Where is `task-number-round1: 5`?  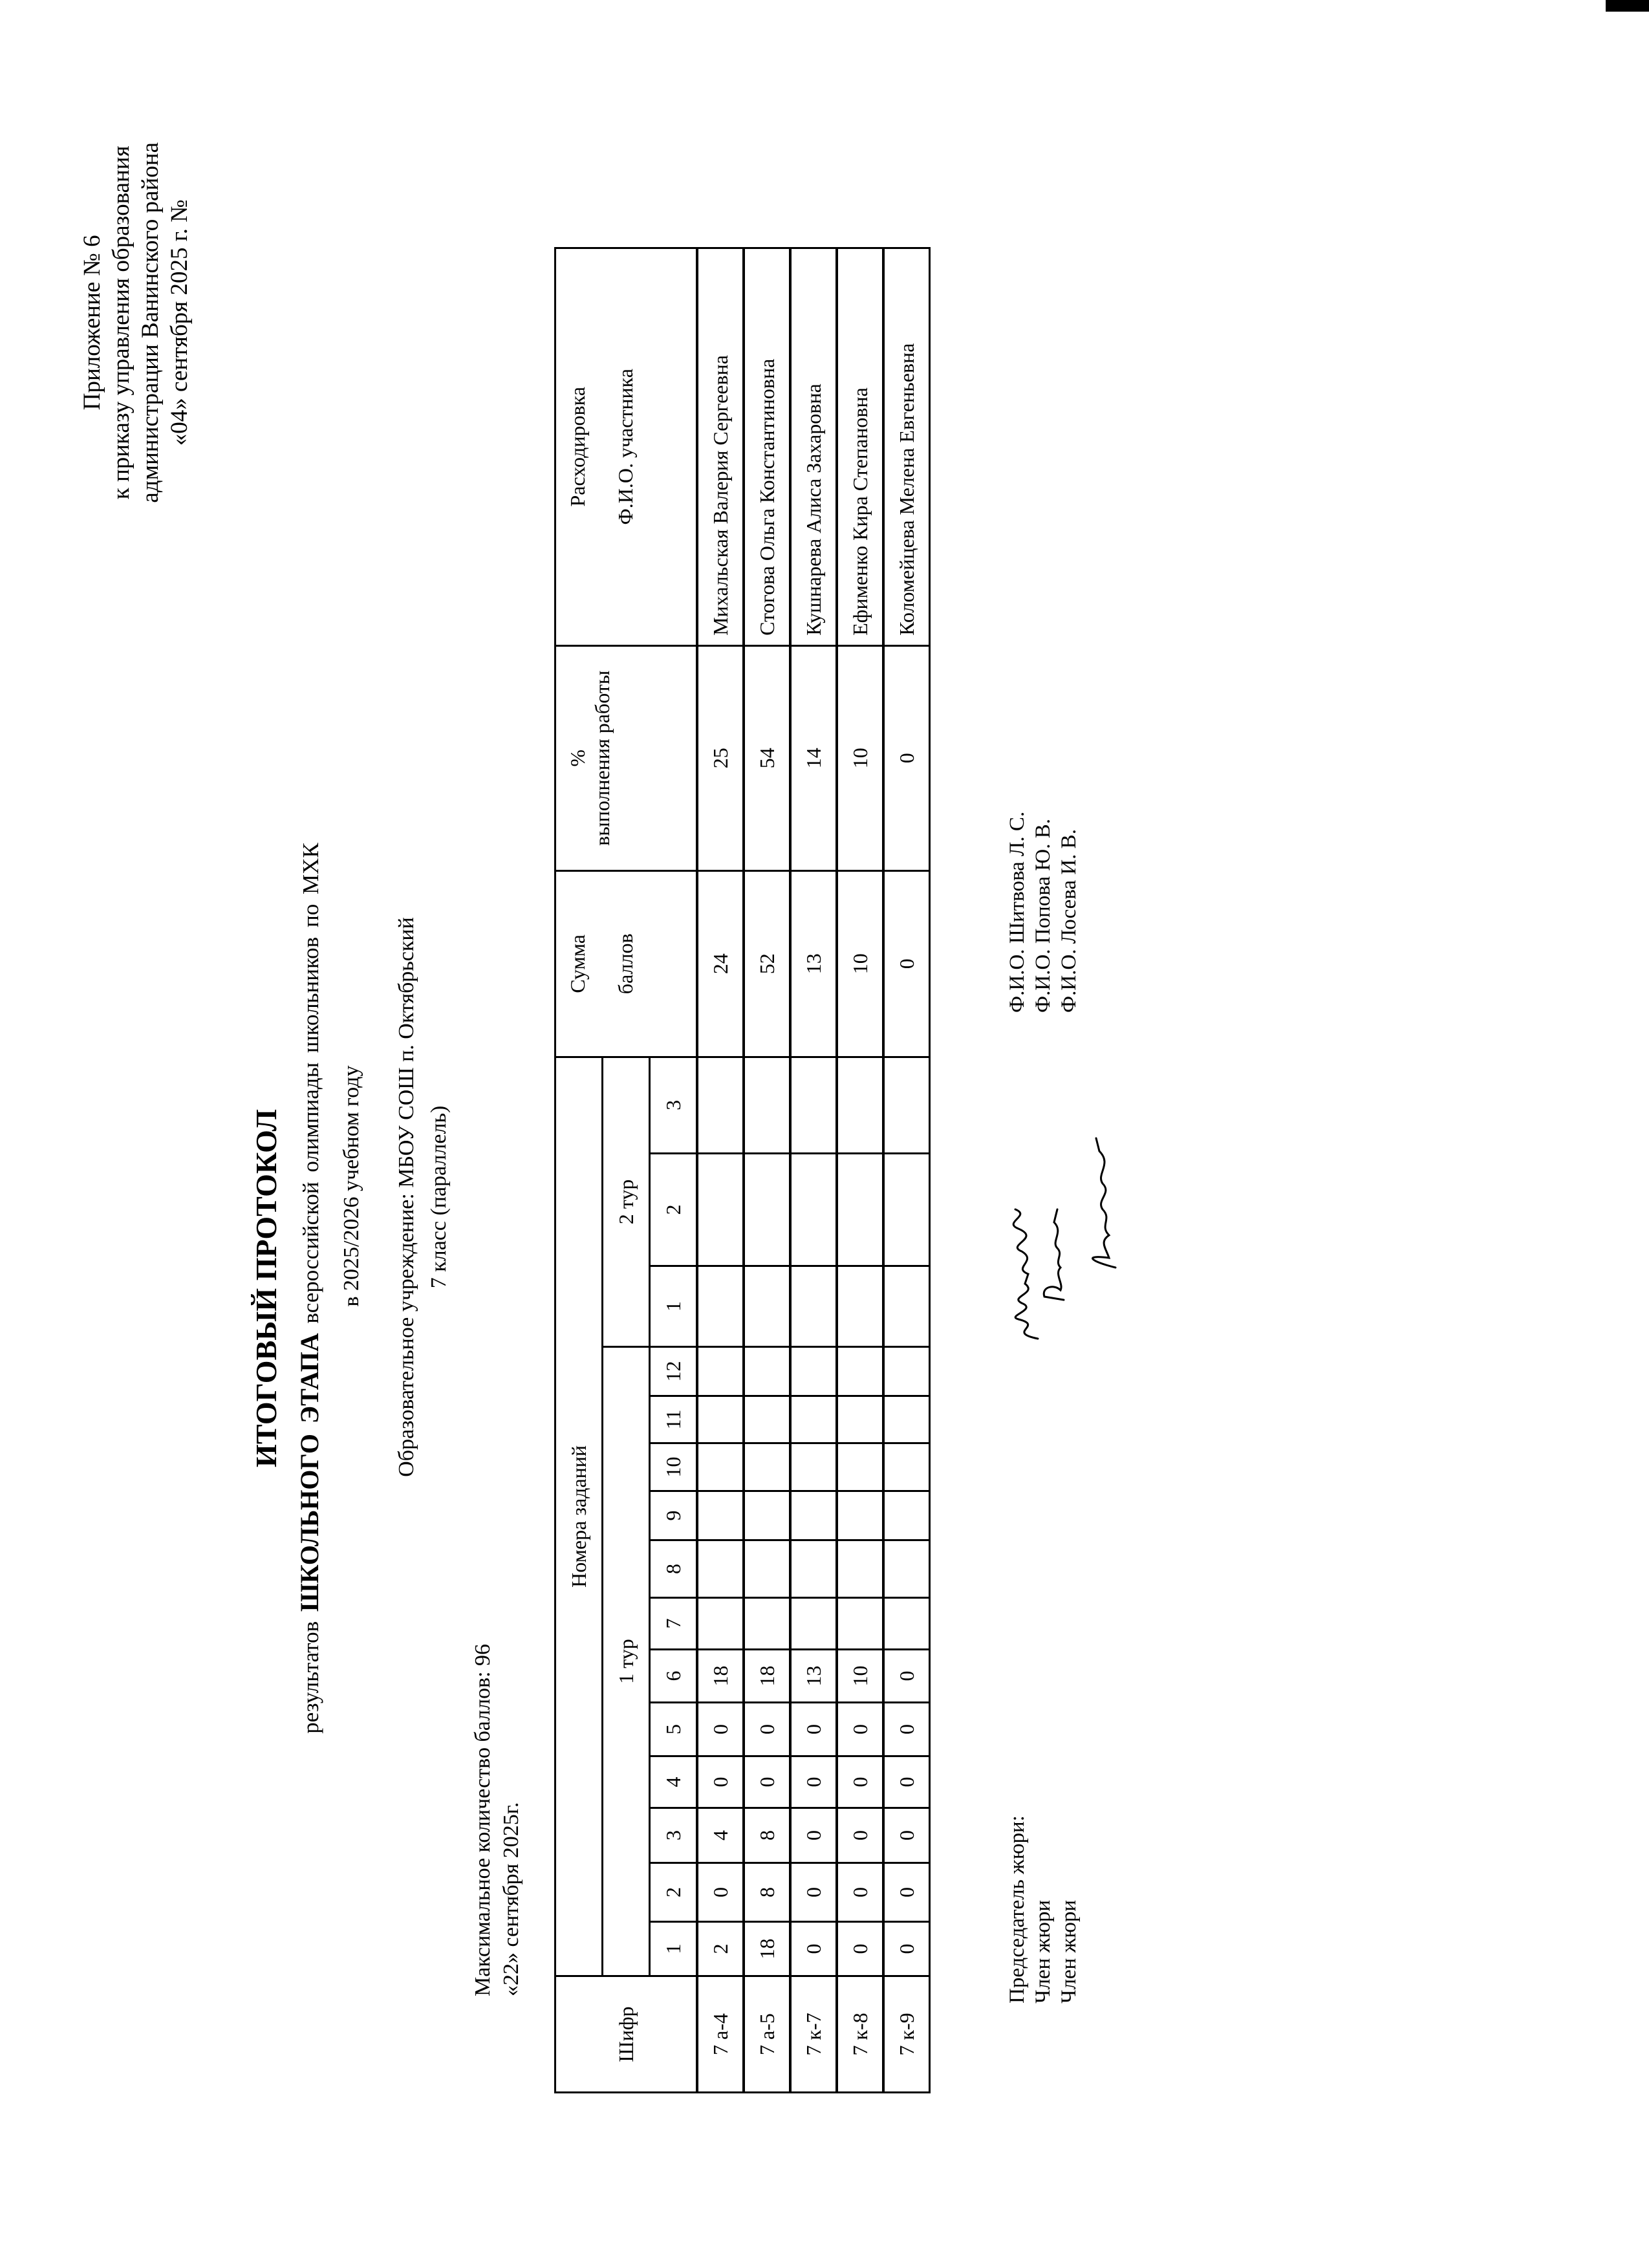 task-number-round1: 5 is located at coordinates (673, 1729).